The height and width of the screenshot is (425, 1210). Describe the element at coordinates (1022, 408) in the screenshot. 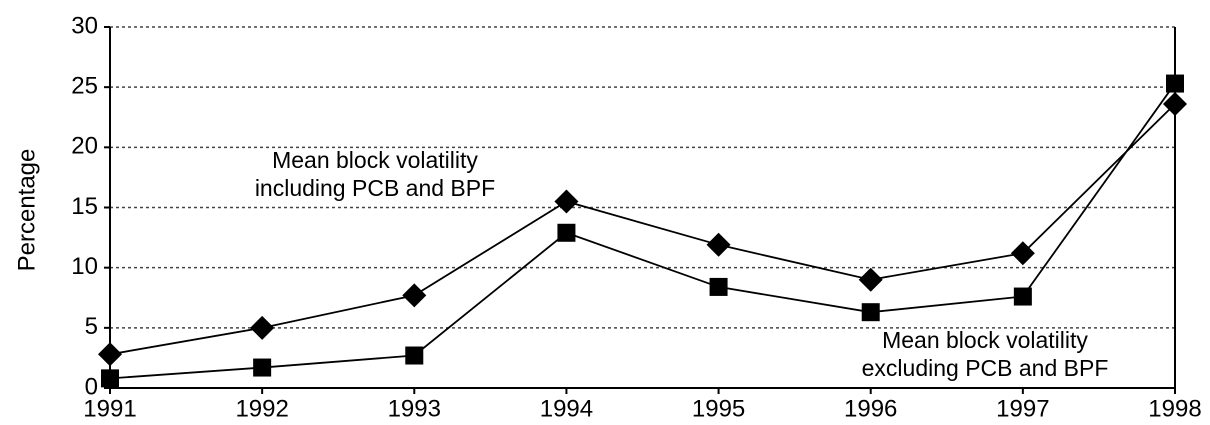

I see `x-tick-label: 1997` at that location.